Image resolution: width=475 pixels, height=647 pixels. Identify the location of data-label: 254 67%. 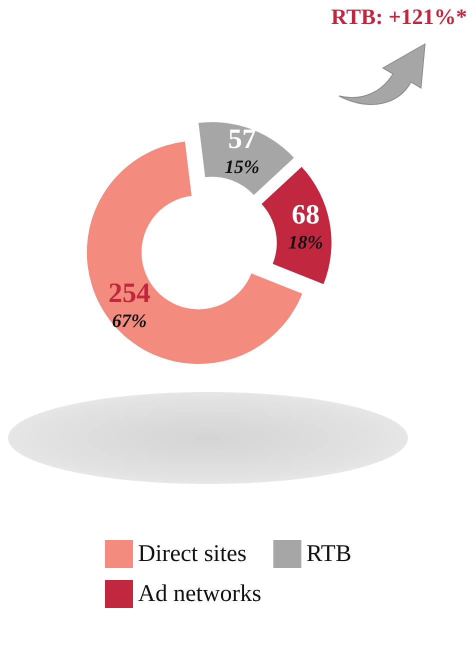
(129, 305).